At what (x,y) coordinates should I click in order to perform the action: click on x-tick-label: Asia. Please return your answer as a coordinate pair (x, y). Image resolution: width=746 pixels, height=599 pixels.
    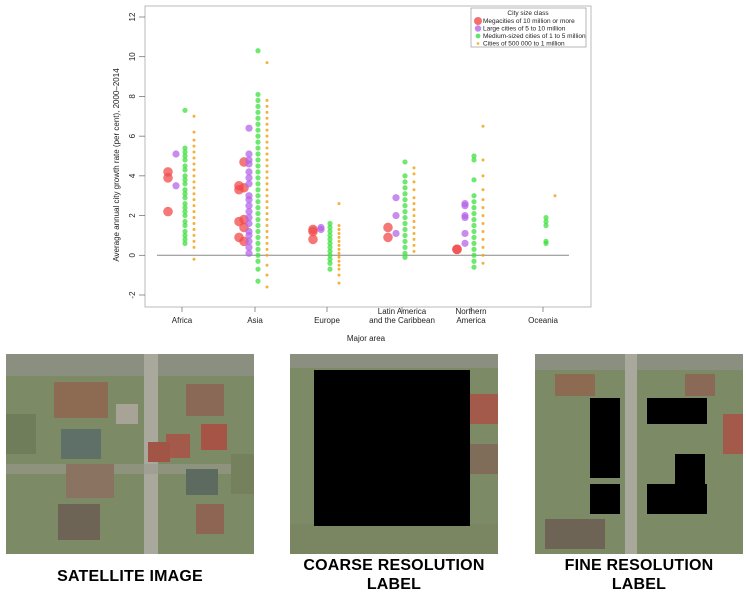
    Looking at the image, I should click on (255, 320).